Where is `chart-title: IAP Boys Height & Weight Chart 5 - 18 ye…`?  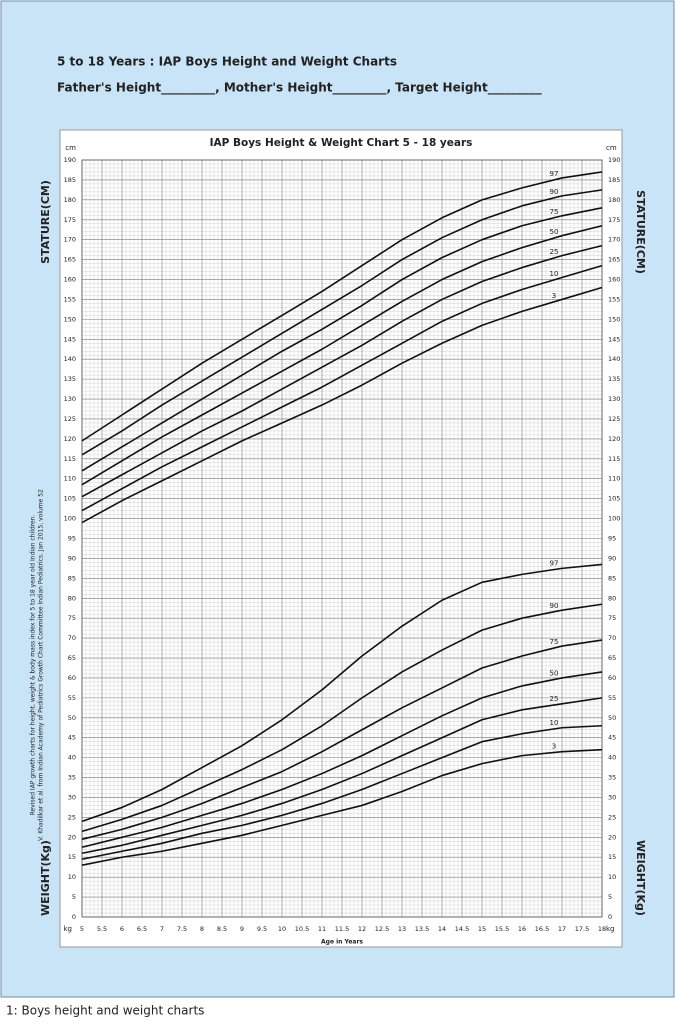 chart-title: IAP Boys Height & Weight Chart 5 - 18 ye… is located at coordinates (341, 143).